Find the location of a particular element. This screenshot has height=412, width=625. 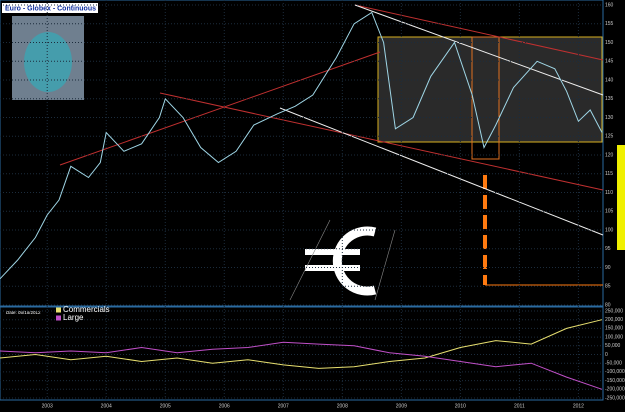

y-tick-label: 100 is located at coordinates (609, 230).